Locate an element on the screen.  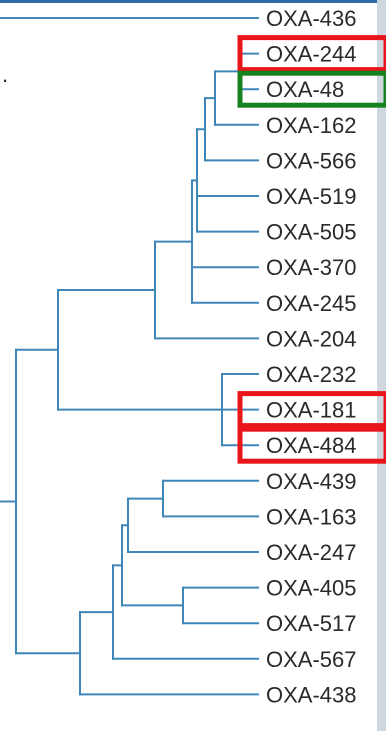
leaf-label-oxa-181: OXA-181 is located at coordinates (311, 410).